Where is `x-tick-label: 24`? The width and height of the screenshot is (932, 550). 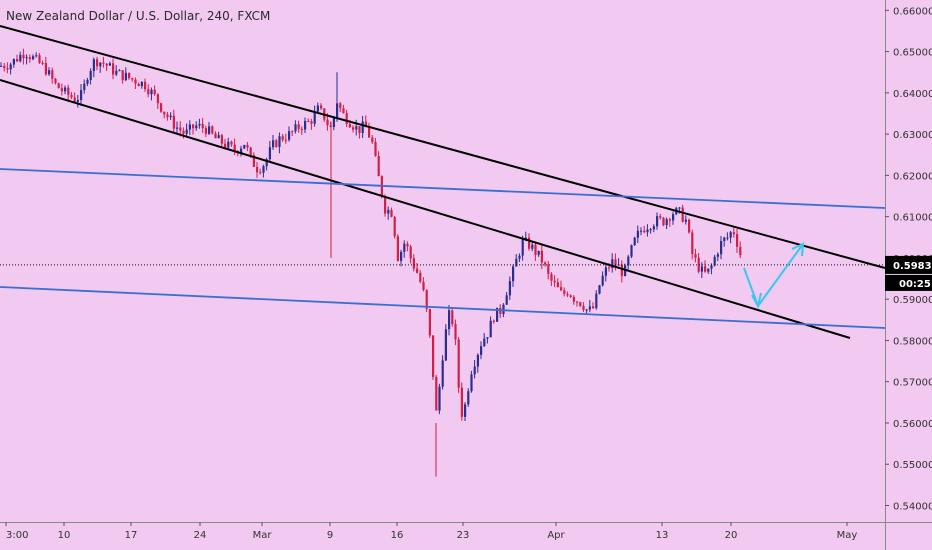
x-tick-label: 24 is located at coordinates (200, 535).